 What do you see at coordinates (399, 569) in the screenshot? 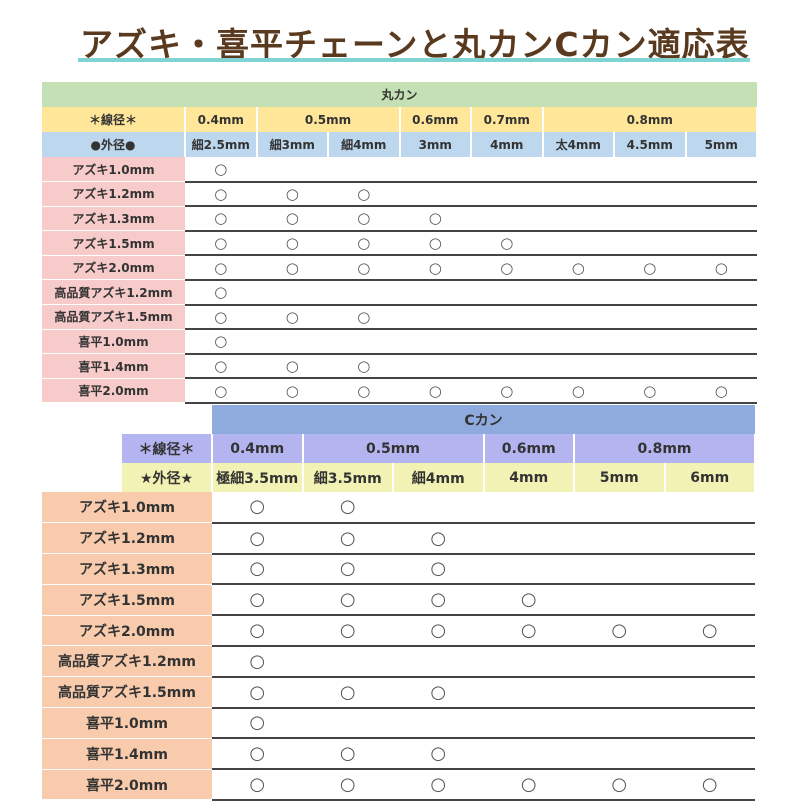
I see `table-row: アズキ1.3mm ○ ○ ○` at bounding box center [399, 569].